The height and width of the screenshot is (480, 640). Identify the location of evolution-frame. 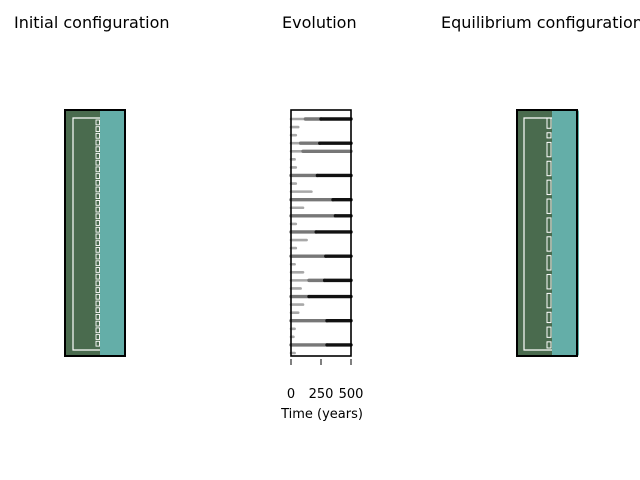
(321, 233).